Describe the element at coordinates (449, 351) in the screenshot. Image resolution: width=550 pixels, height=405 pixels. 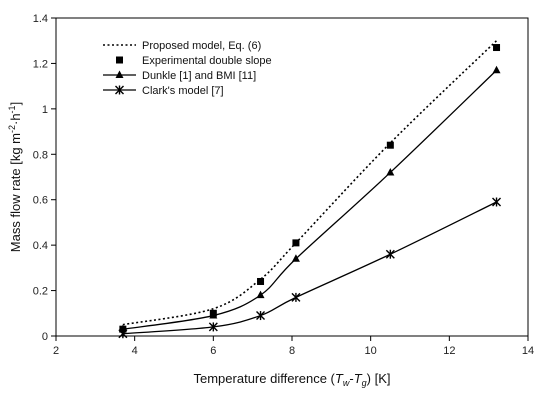
I see `x-tick-label: 12` at that location.